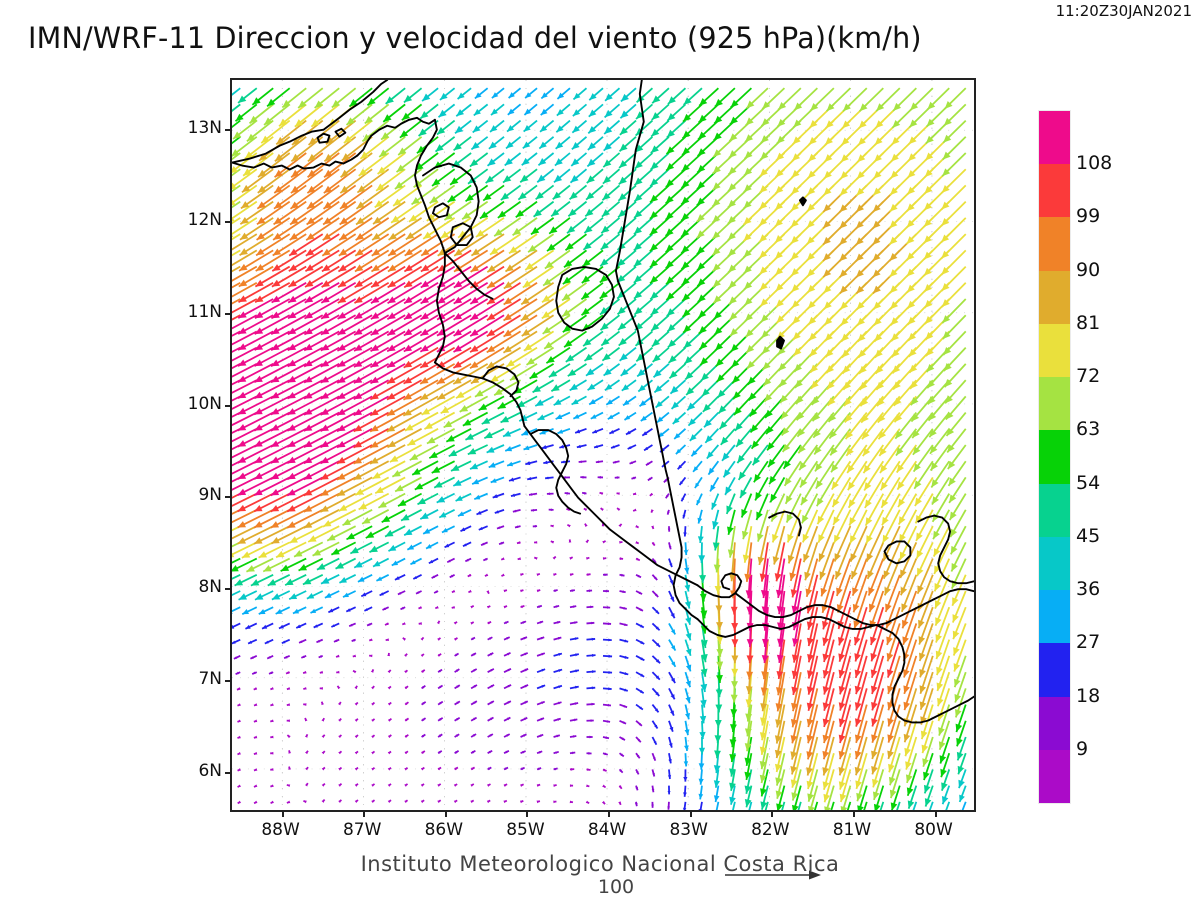 Image resolution: width=1200 pixels, height=900 pixels. What do you see at coordinates (1054, 670) in the screenshot?
I see `colorbar-segment` at bounding box center [1054, 670].